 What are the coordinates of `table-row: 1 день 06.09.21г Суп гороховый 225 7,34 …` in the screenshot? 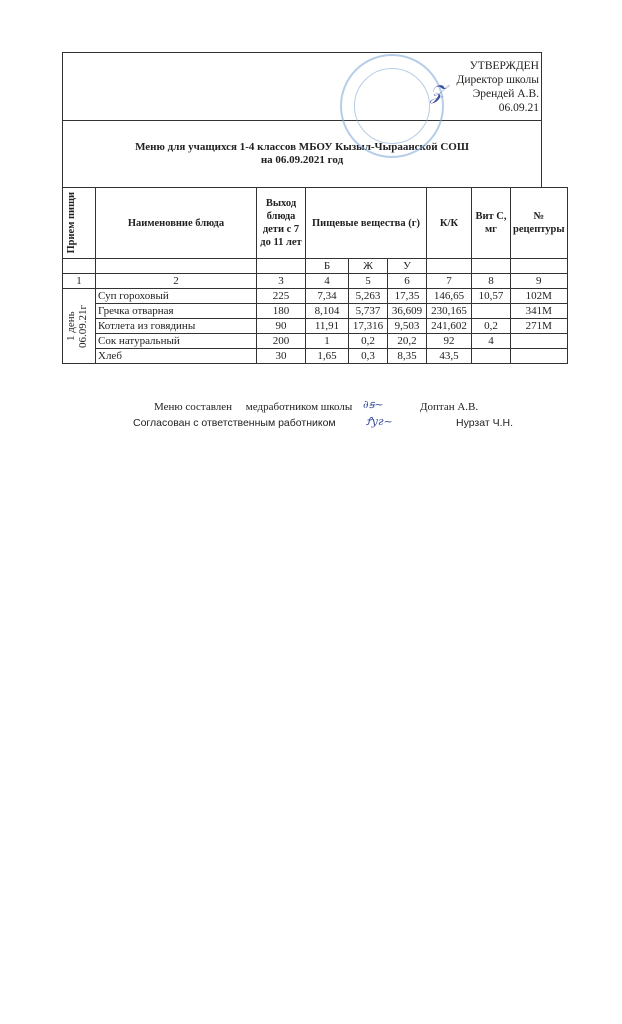 It's located at (315, 326).